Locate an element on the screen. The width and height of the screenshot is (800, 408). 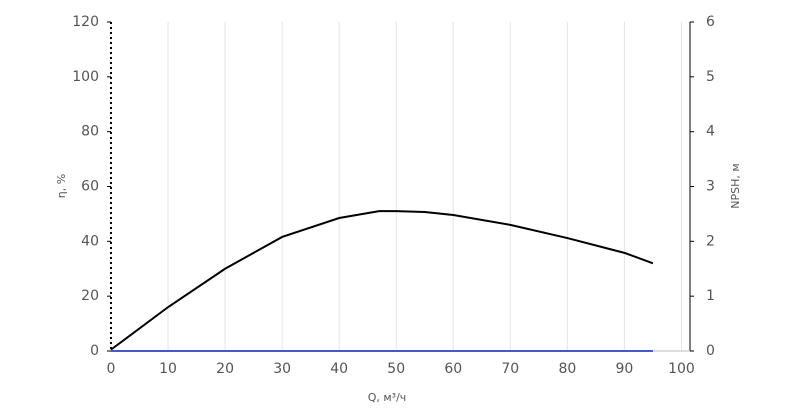
x-tick-label: 60 is located at coordinates (453, 369).